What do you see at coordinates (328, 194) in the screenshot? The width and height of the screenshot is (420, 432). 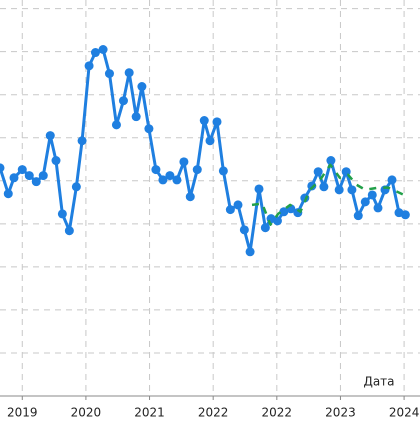 I see `series-line` at bounding box center [328, 194].